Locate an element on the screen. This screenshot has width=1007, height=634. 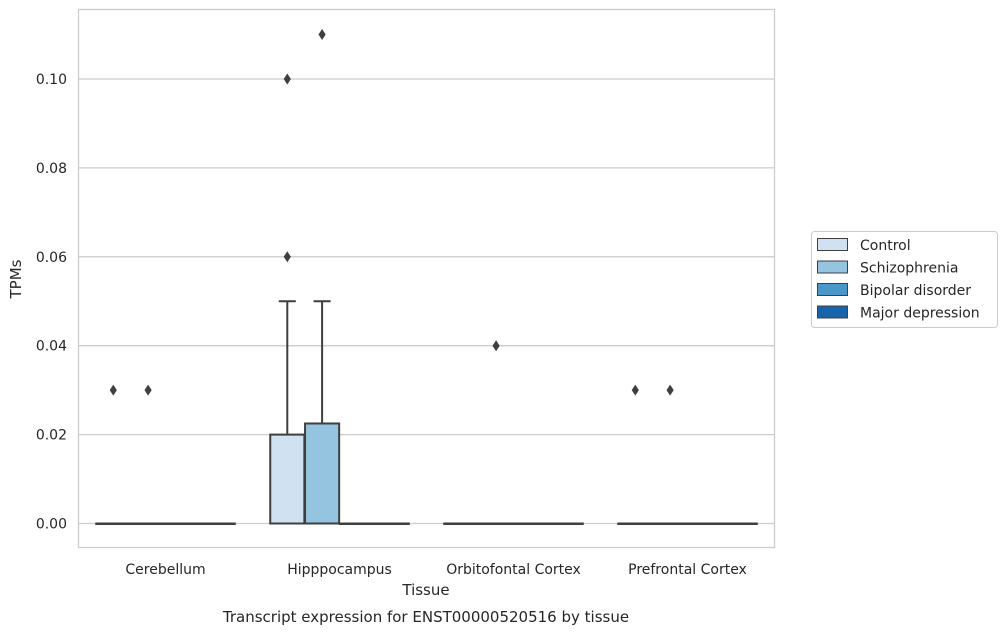
legend-label: Schizophrenia is located at coordinates (909, 269).